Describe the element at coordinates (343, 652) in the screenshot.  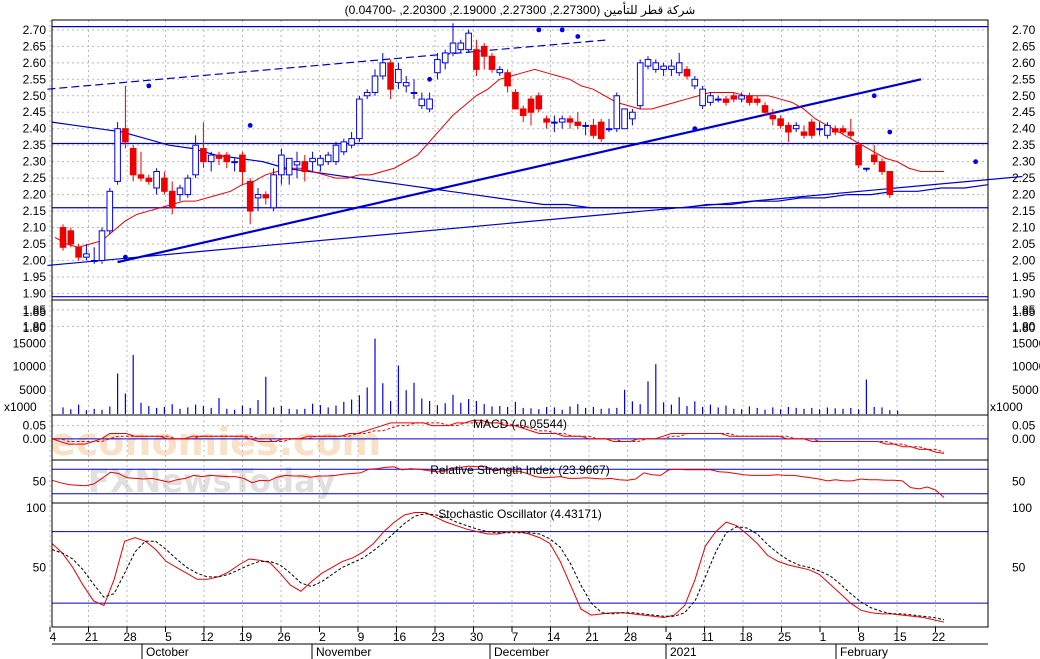
I see `month-label: November` at that location.